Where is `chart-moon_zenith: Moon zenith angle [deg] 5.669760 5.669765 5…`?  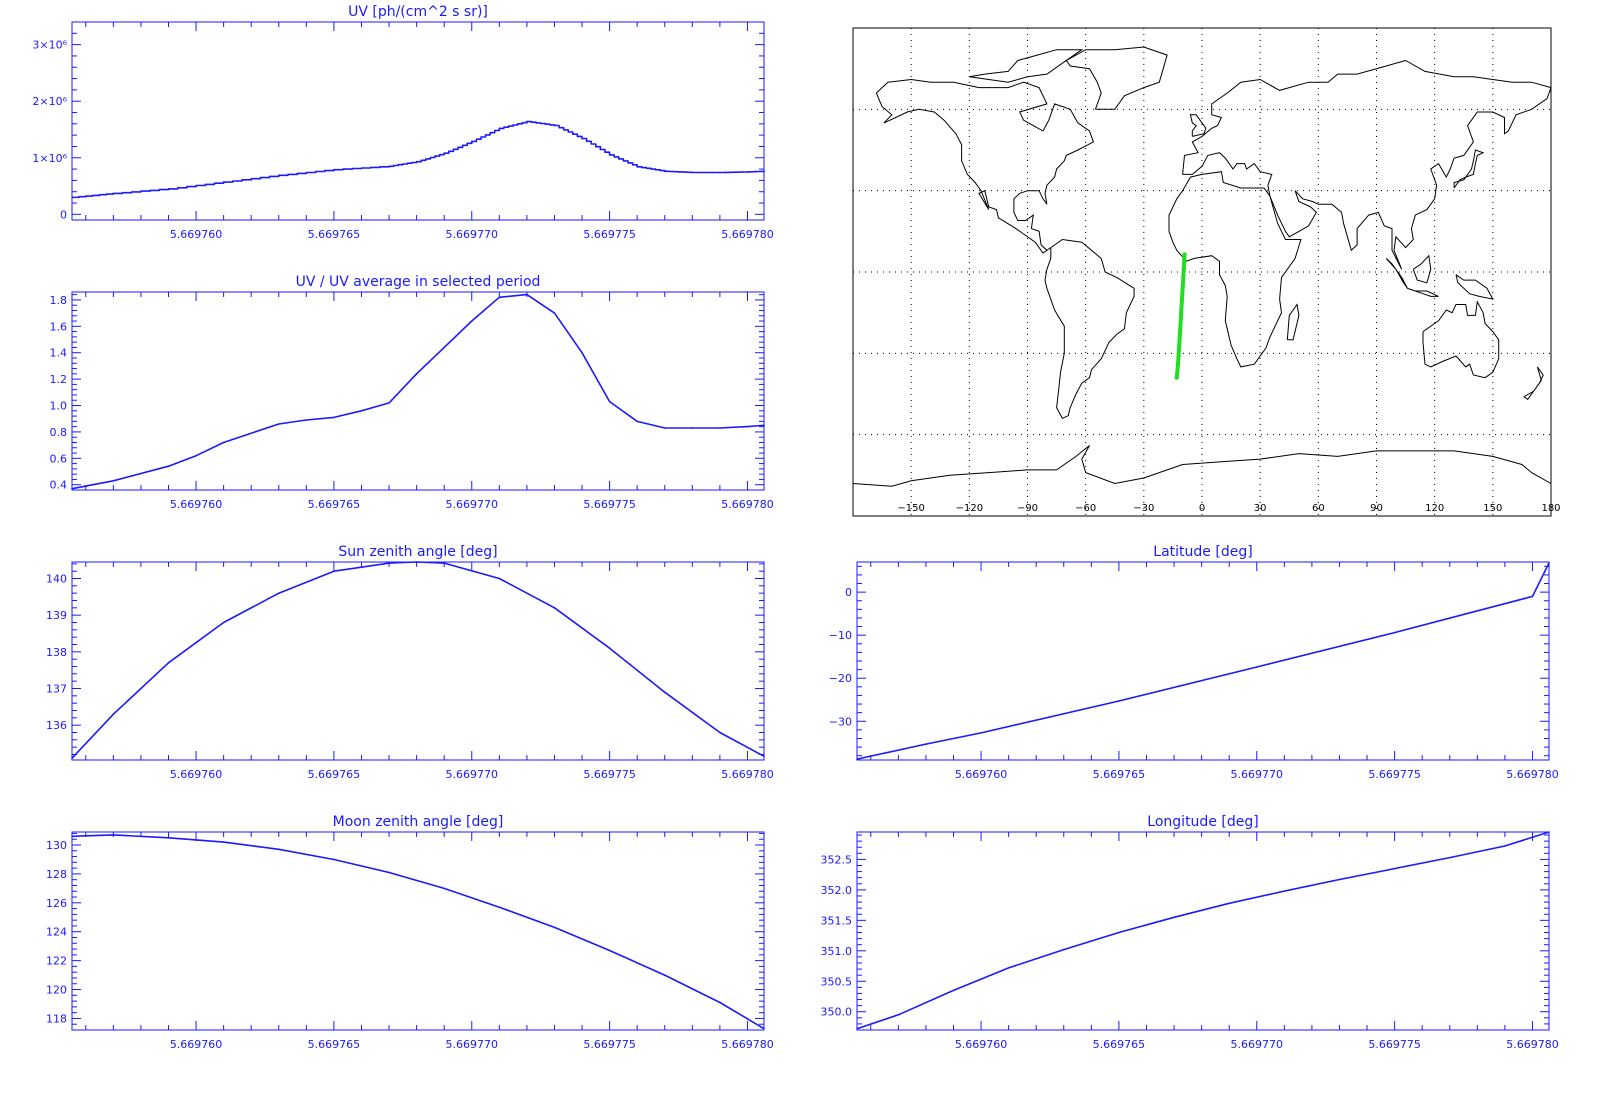 chart-moon_zenith: Moon zenith angle [deg] 5.669760 5.669765 5… is located at coordinates (410, 932).